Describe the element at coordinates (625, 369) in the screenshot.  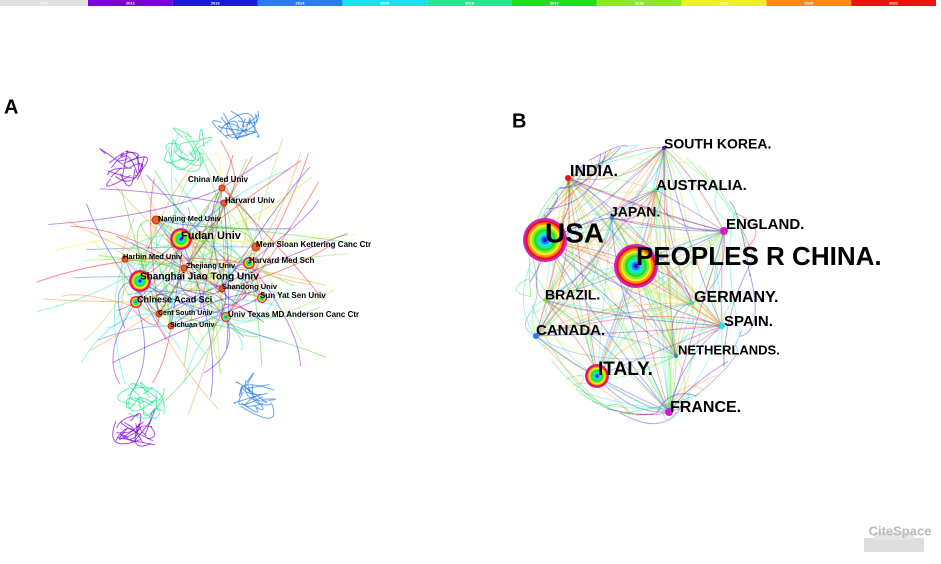
I see `node-label: ITALY.` at that location.